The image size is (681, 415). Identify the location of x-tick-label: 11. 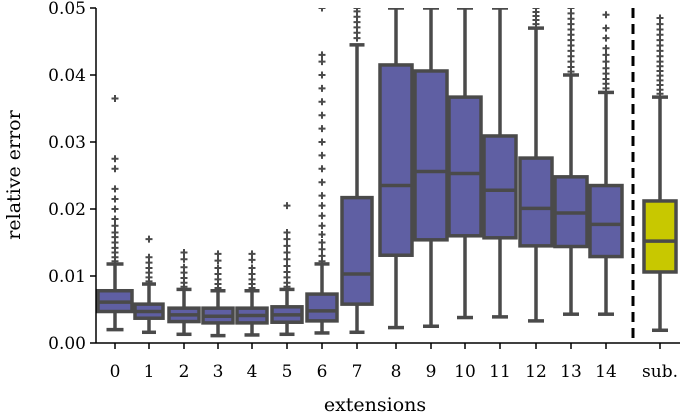
(500, 372).